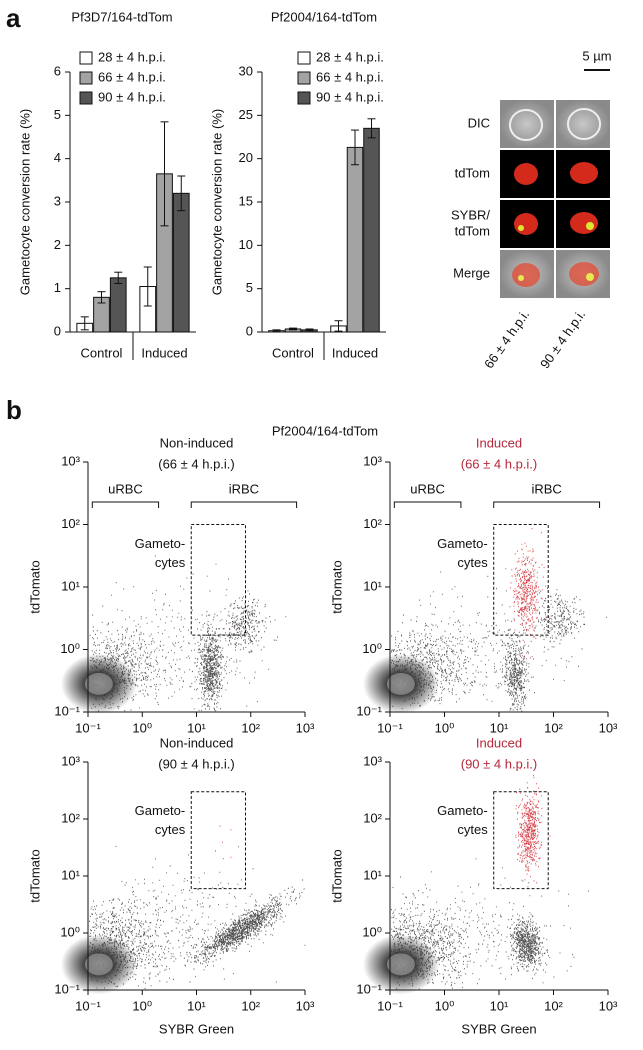  What do you see at coordinates (427, 488) in the screenshot?
I see `bracket-label: uRBC` at bounding box center [427, 488].